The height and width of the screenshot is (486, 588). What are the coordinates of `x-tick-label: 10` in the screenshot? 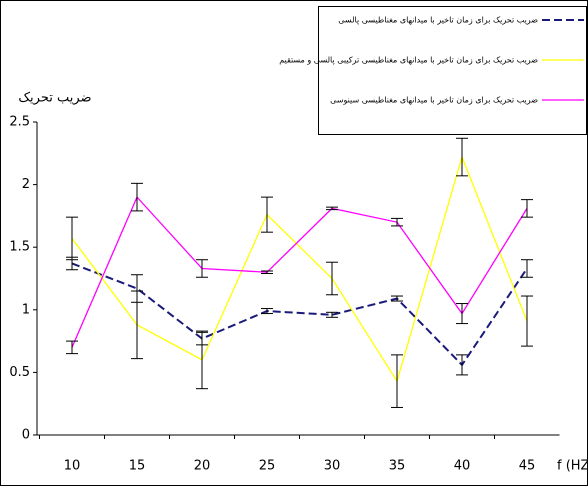 It's located at (72, 466).